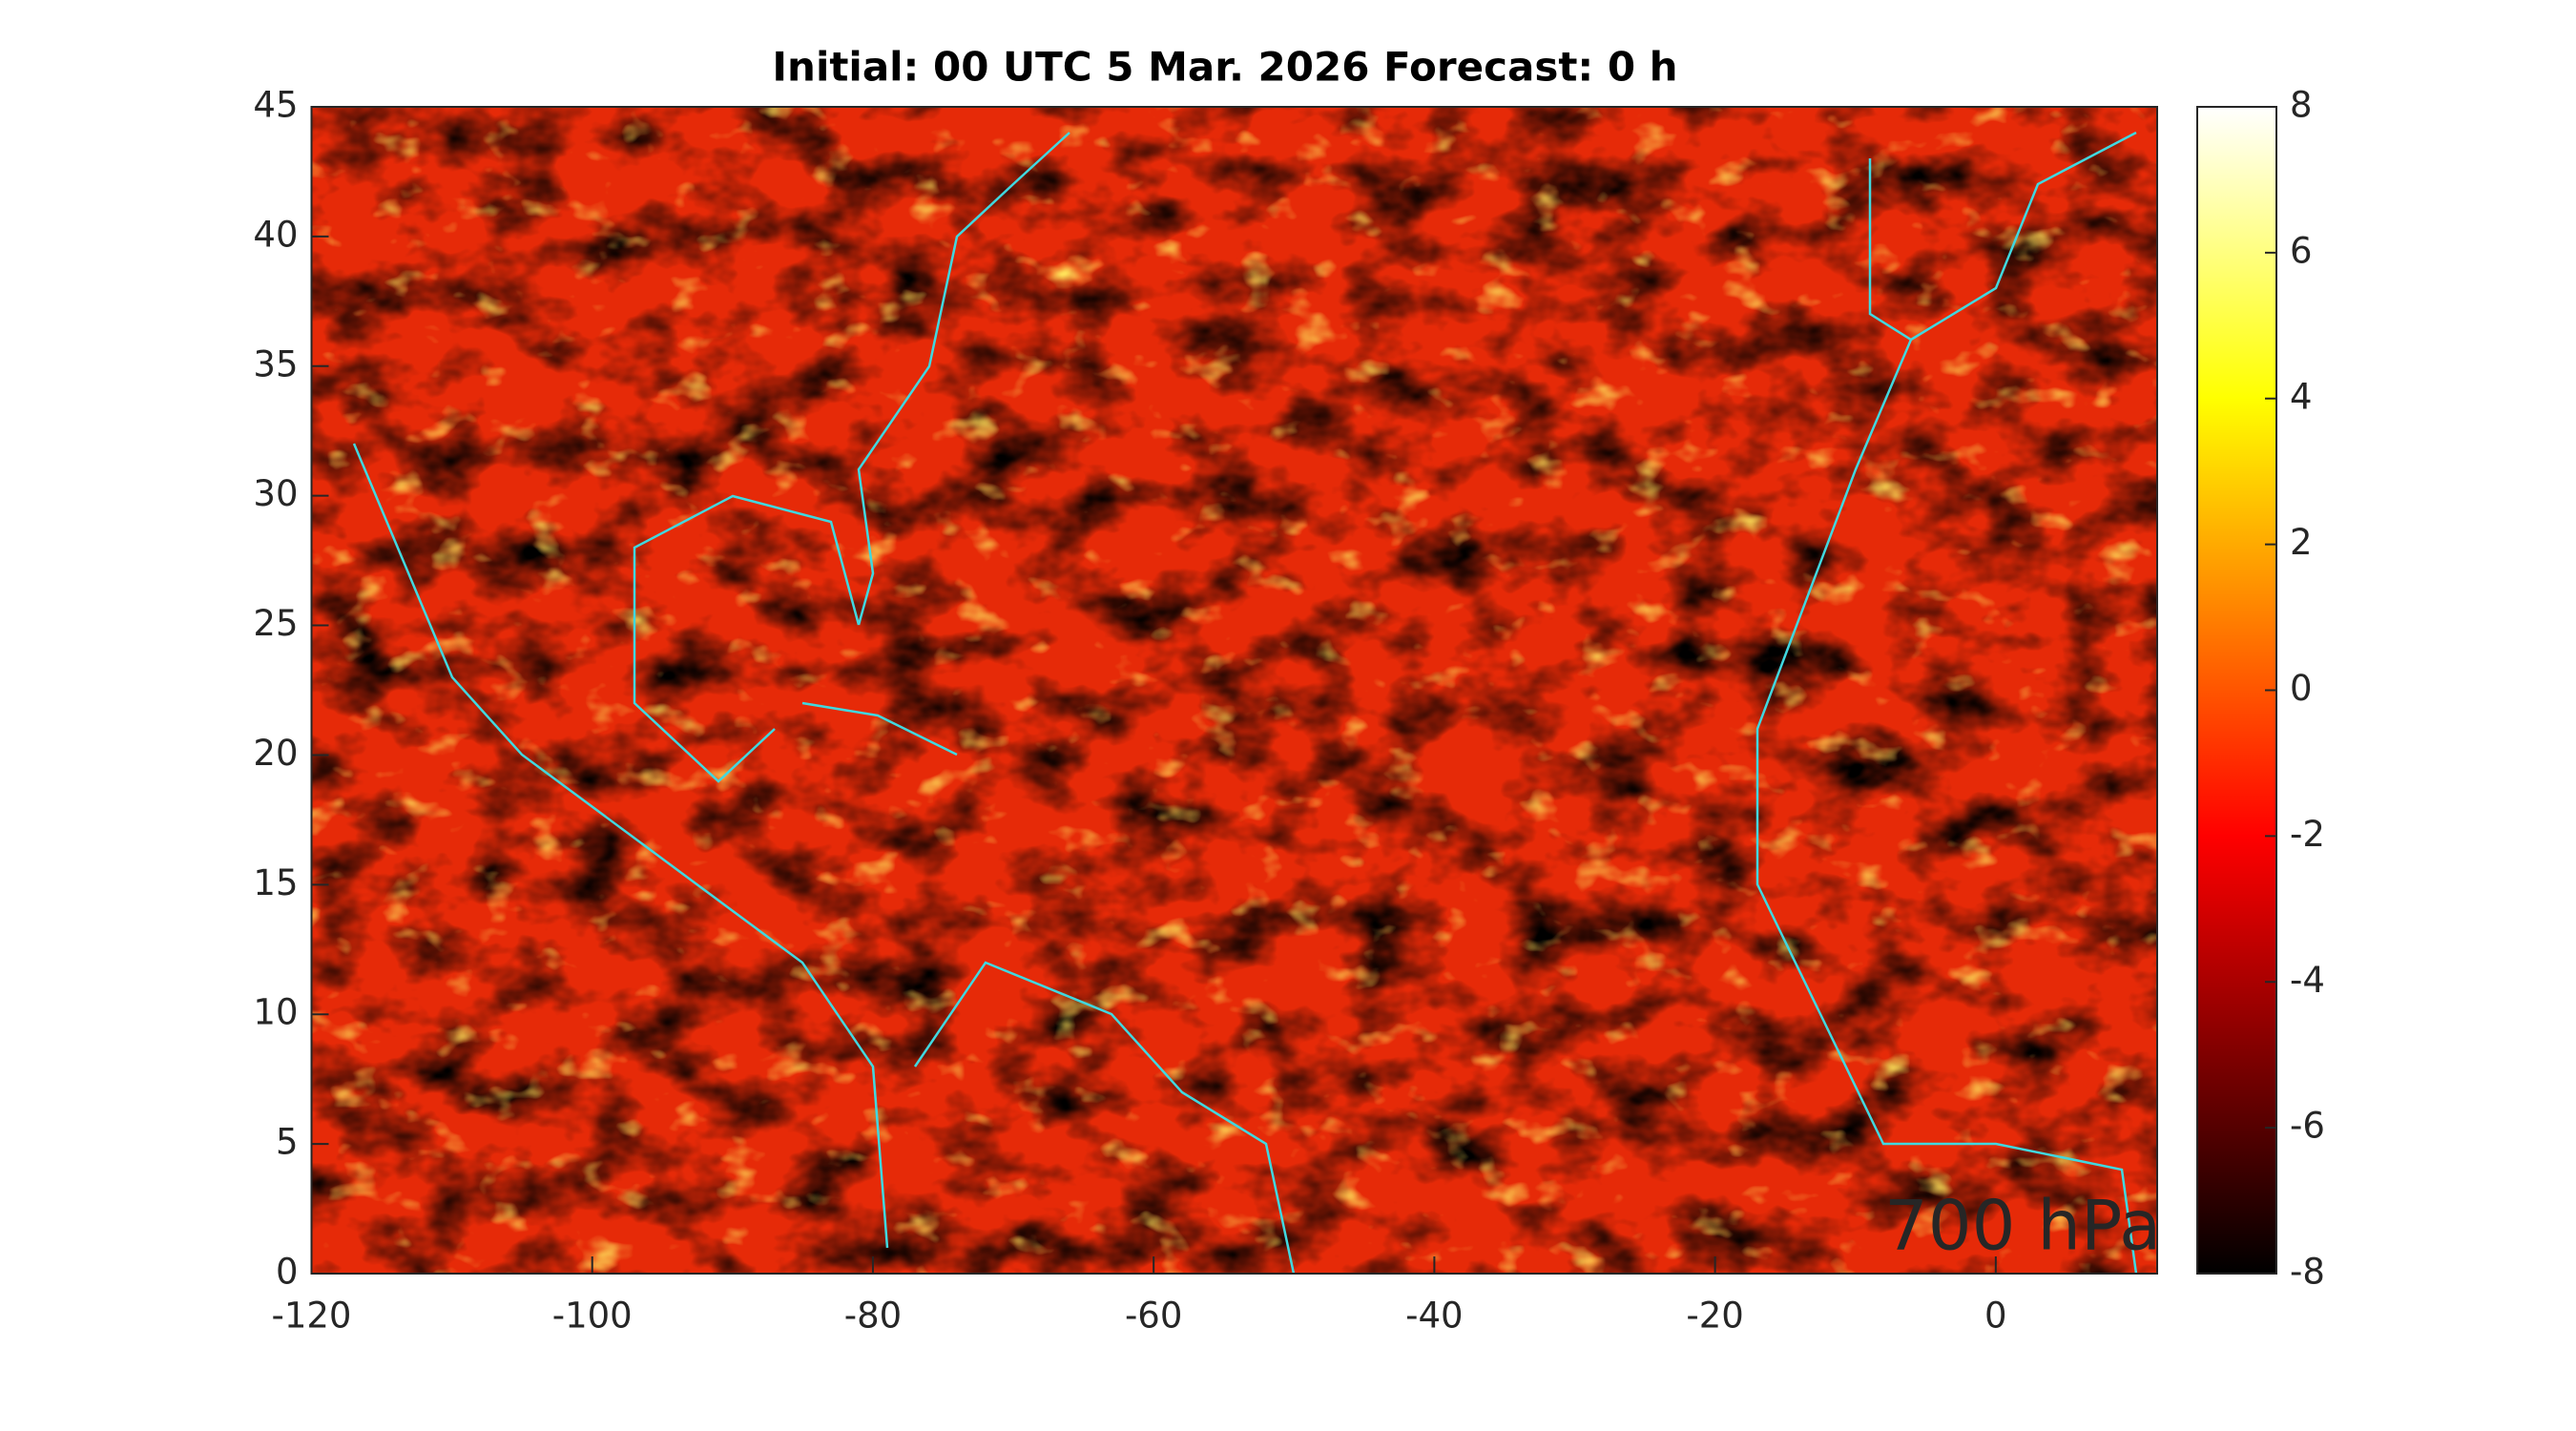 The height and width of the screenshot is (1431, 2576). Describe the element at coordinates (275, 1012) in the screenshot. I see `y-tick-label: 10` at that location.